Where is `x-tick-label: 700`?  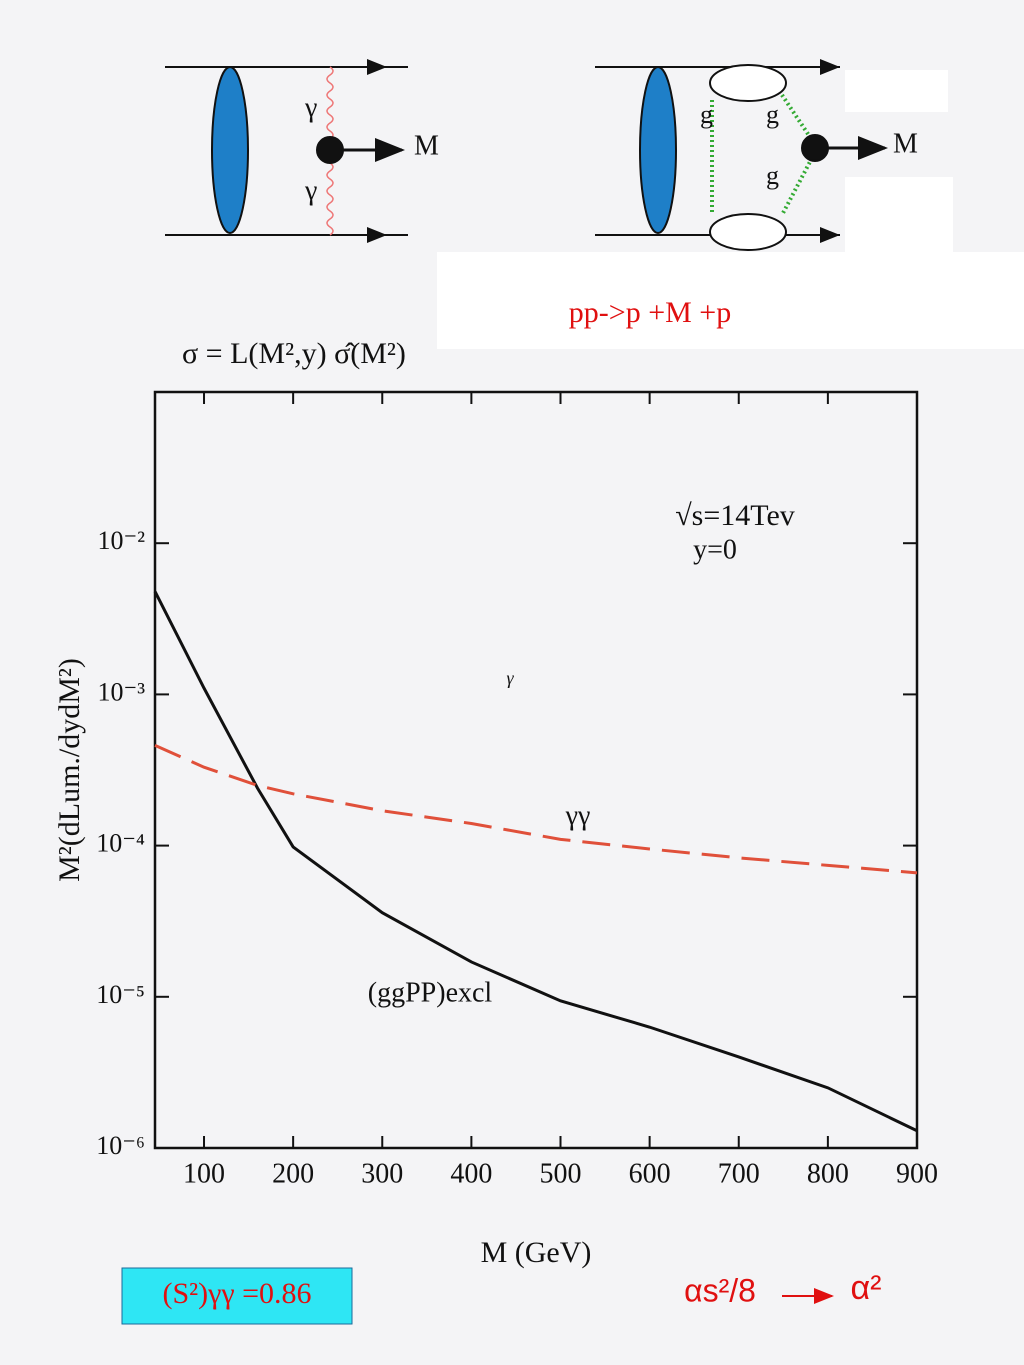 x-tick-label: 700 is located at coordinates (739, 1173).